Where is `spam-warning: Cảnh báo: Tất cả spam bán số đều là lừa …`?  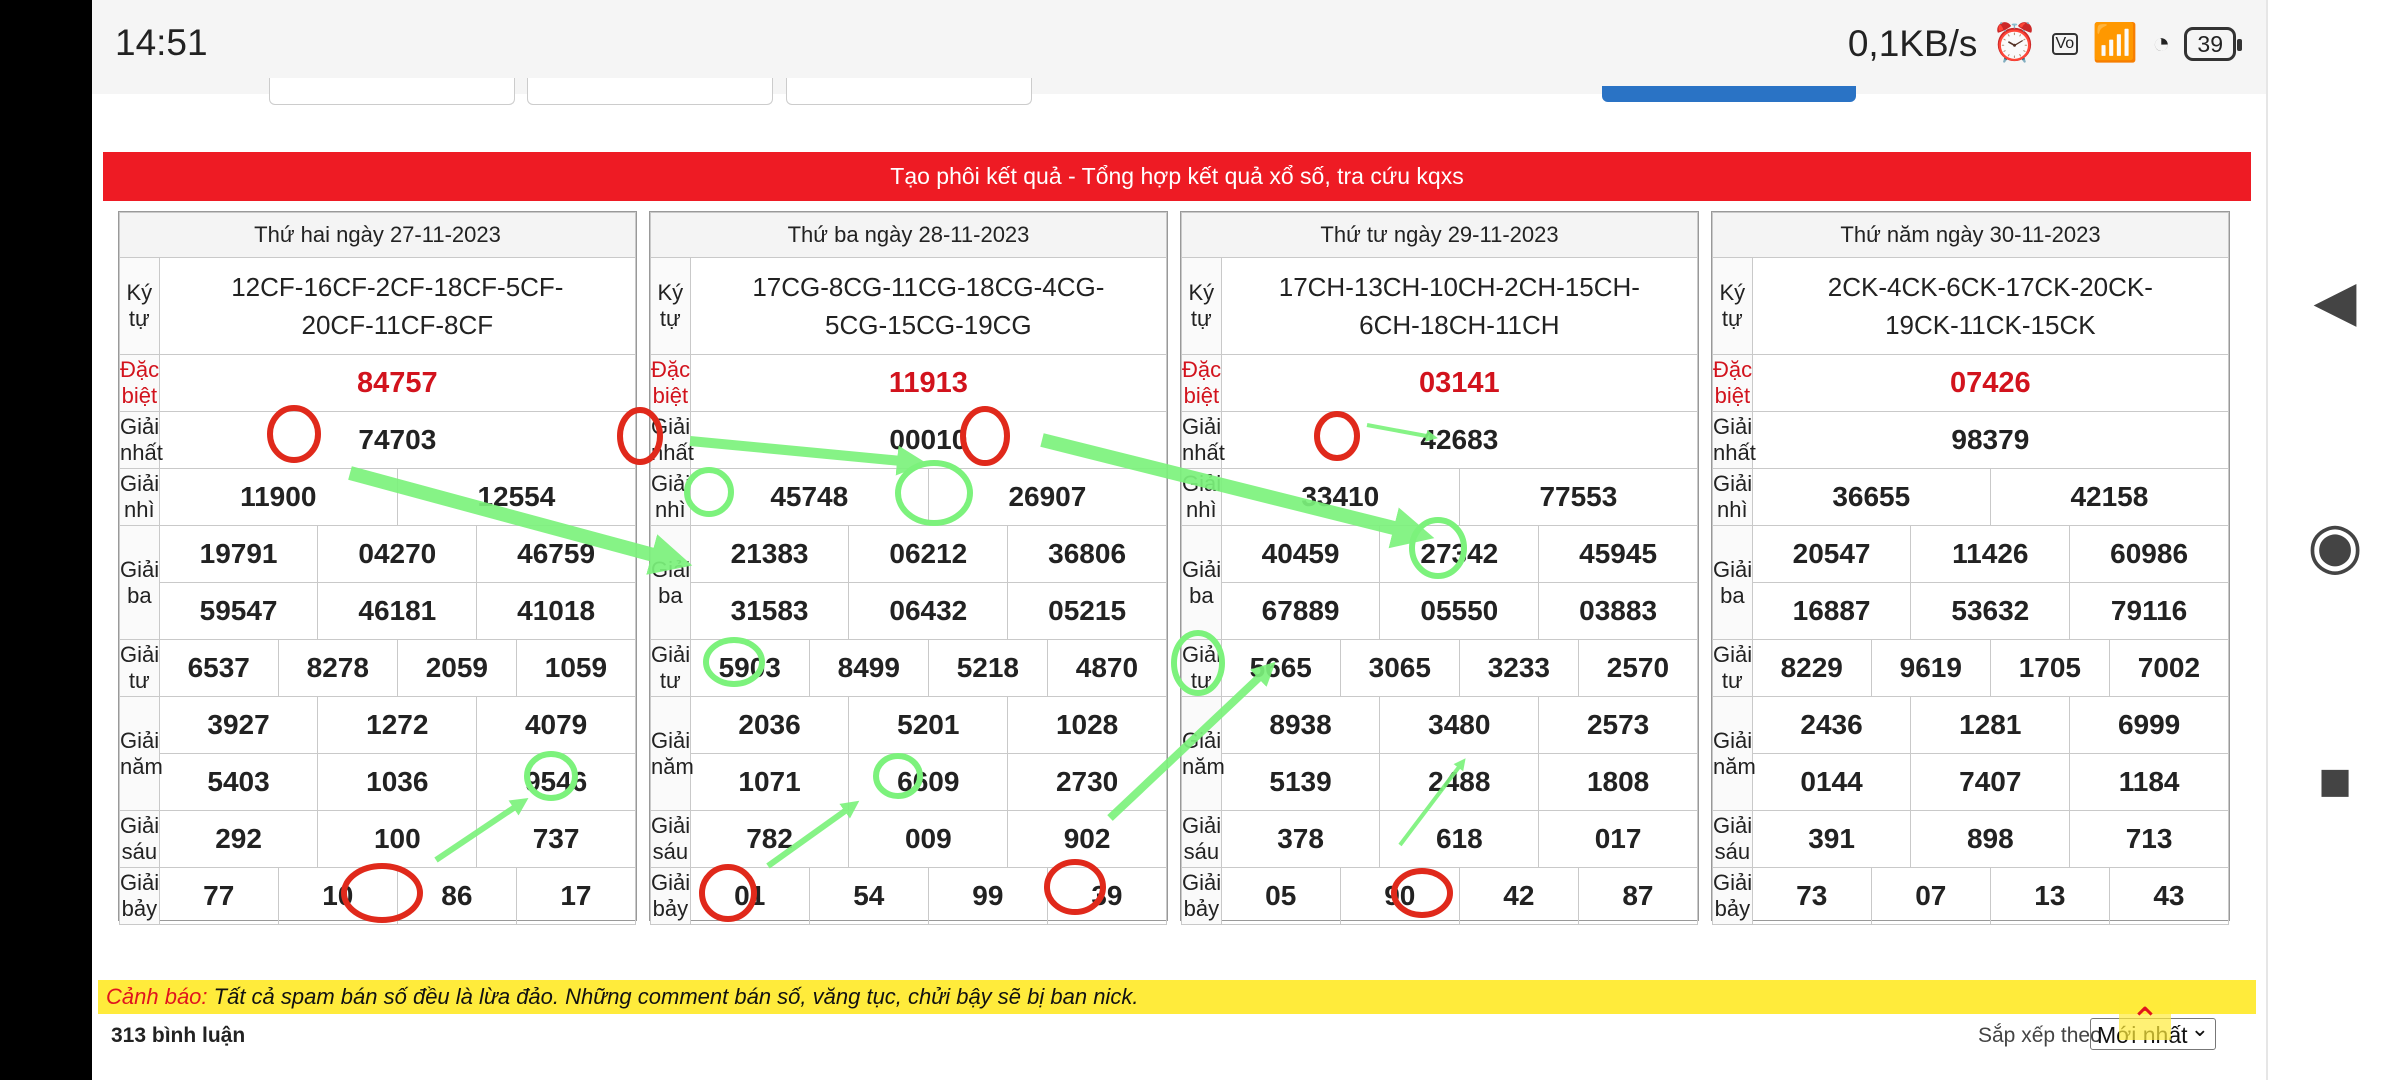
spam-warning: Cảnh báo: Tất cả spam bán số đều là lừa … is located at coordinates (1177, 997).